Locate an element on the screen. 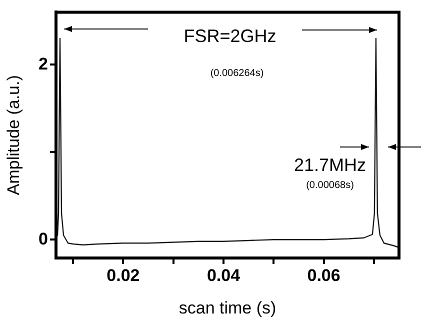 The height and width of the screenshot is (323, 422). x-axis-title: scan time (s) is located at coordinates (227, 308).